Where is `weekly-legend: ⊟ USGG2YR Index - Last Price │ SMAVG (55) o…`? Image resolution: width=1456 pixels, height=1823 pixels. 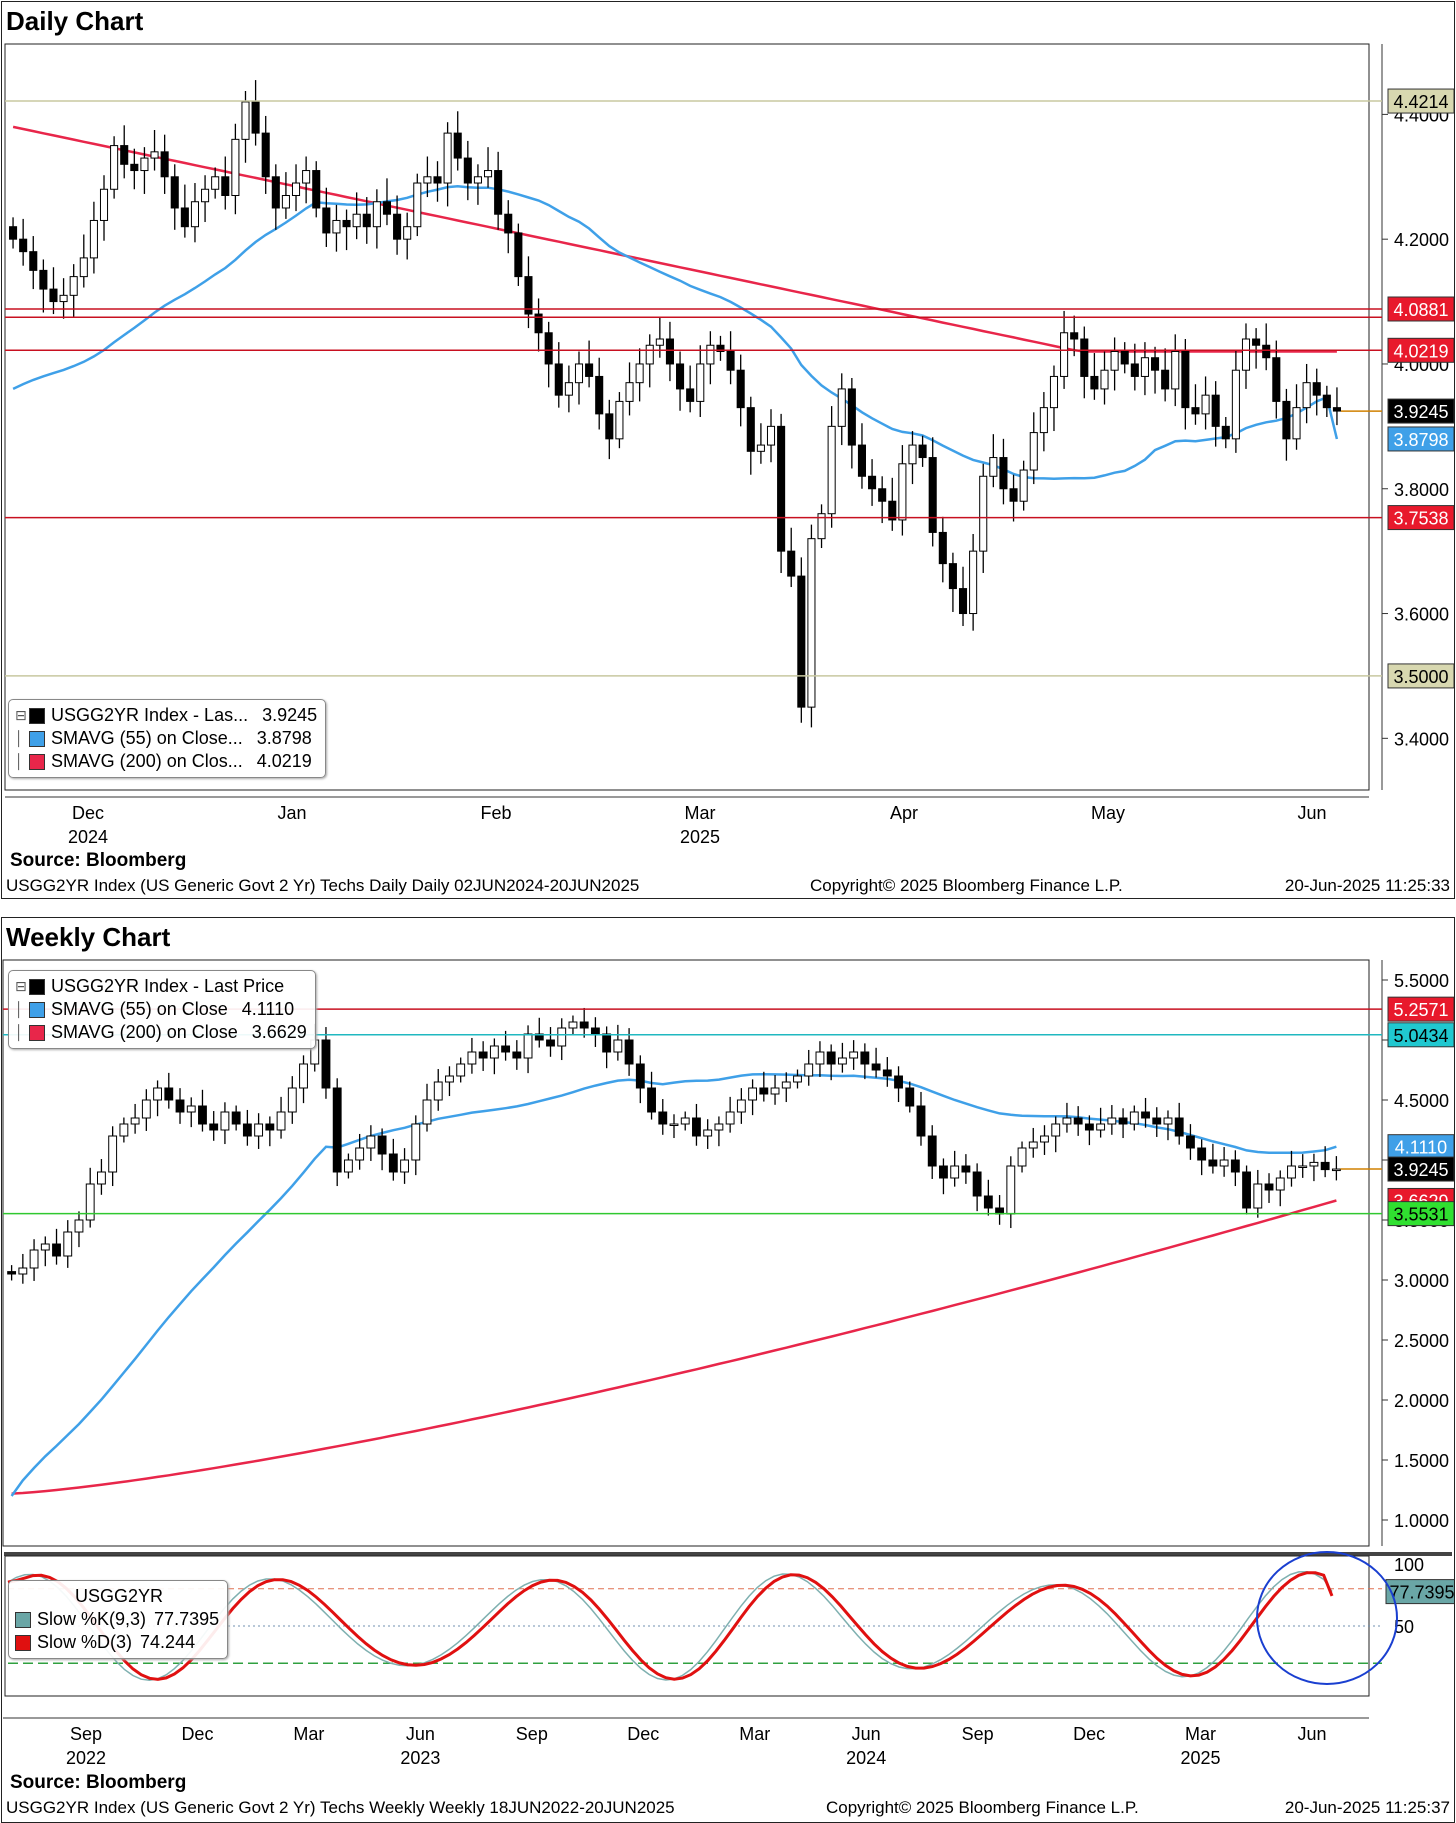
weekly-legend: ⊟ USGG2YR Index - Last Price │ SMAVG (55) o… is located at coordinates (162, 1009).